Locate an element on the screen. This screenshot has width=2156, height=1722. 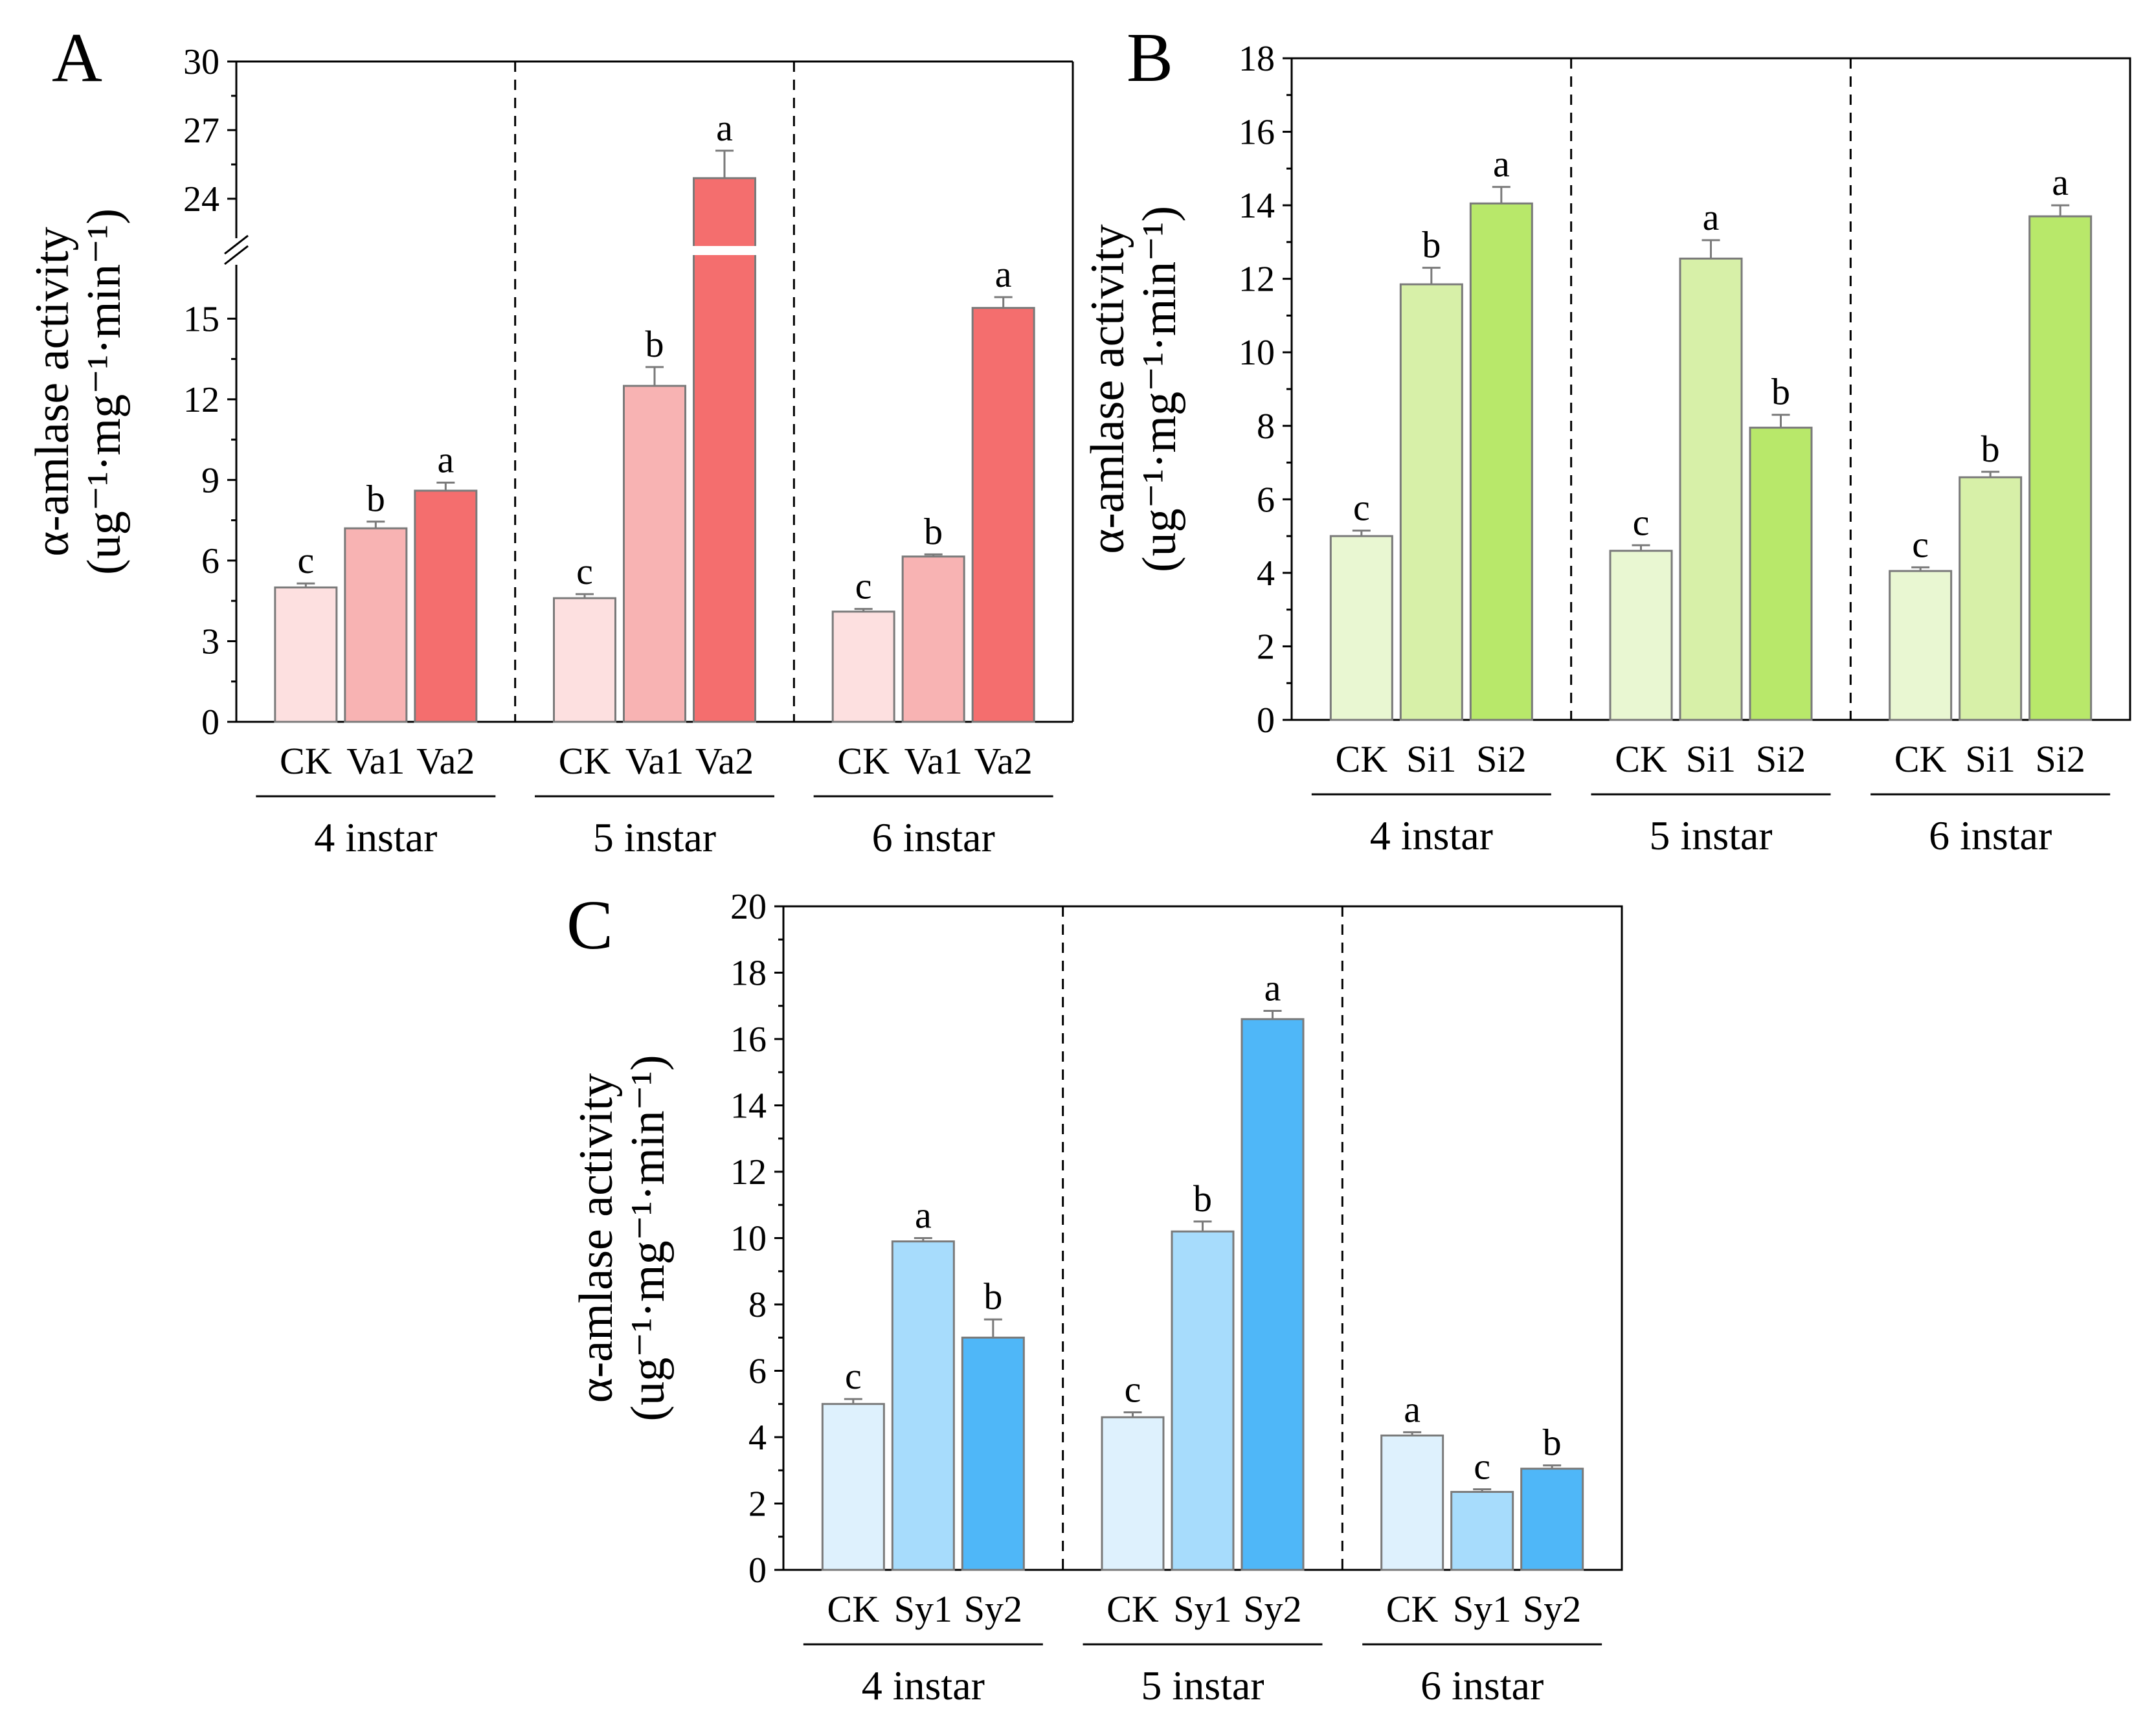
bar-6-instar-Sy2 is located at coordinates (1552, 1519).